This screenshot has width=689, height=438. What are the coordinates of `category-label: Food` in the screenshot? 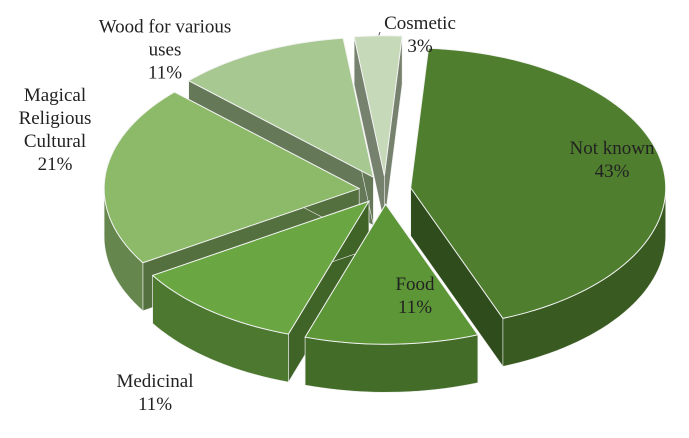 It's located at (415, 284).